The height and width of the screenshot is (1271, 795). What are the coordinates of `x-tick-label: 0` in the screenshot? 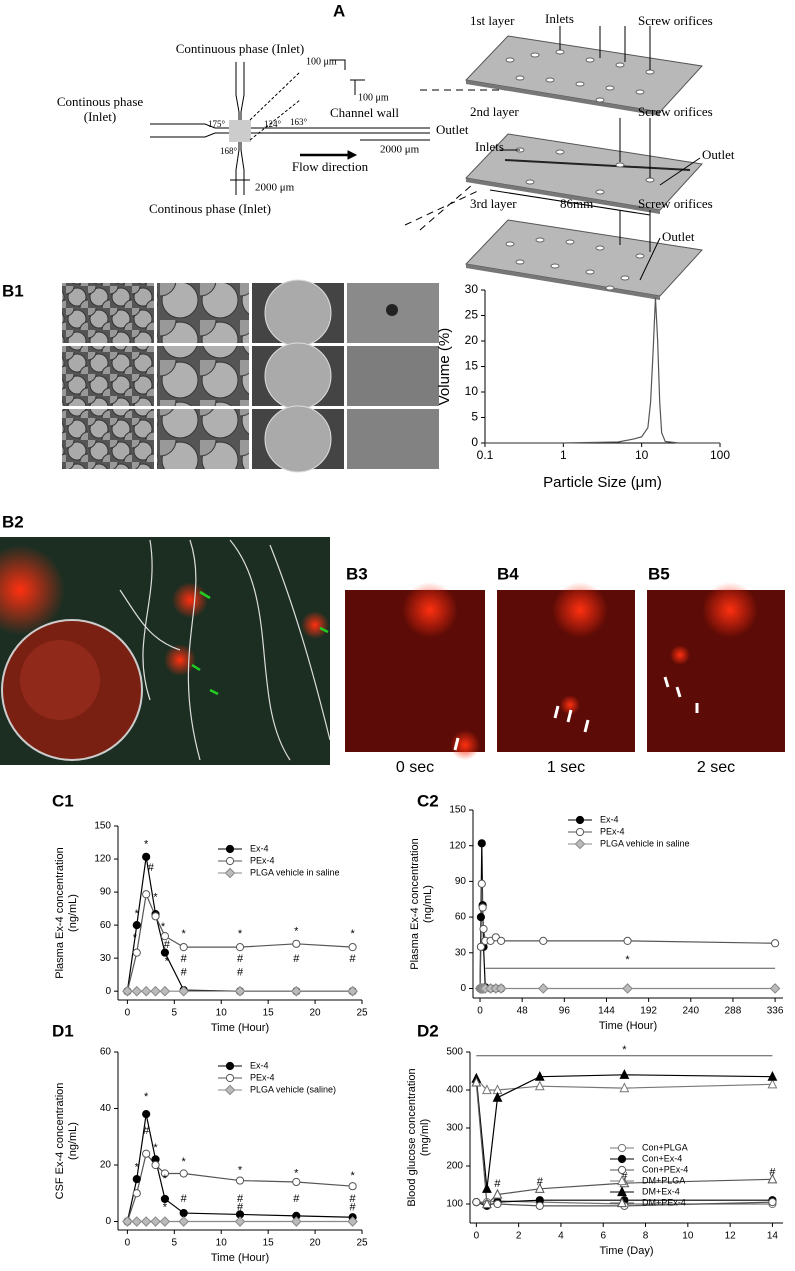 It's located at (480, 1011).